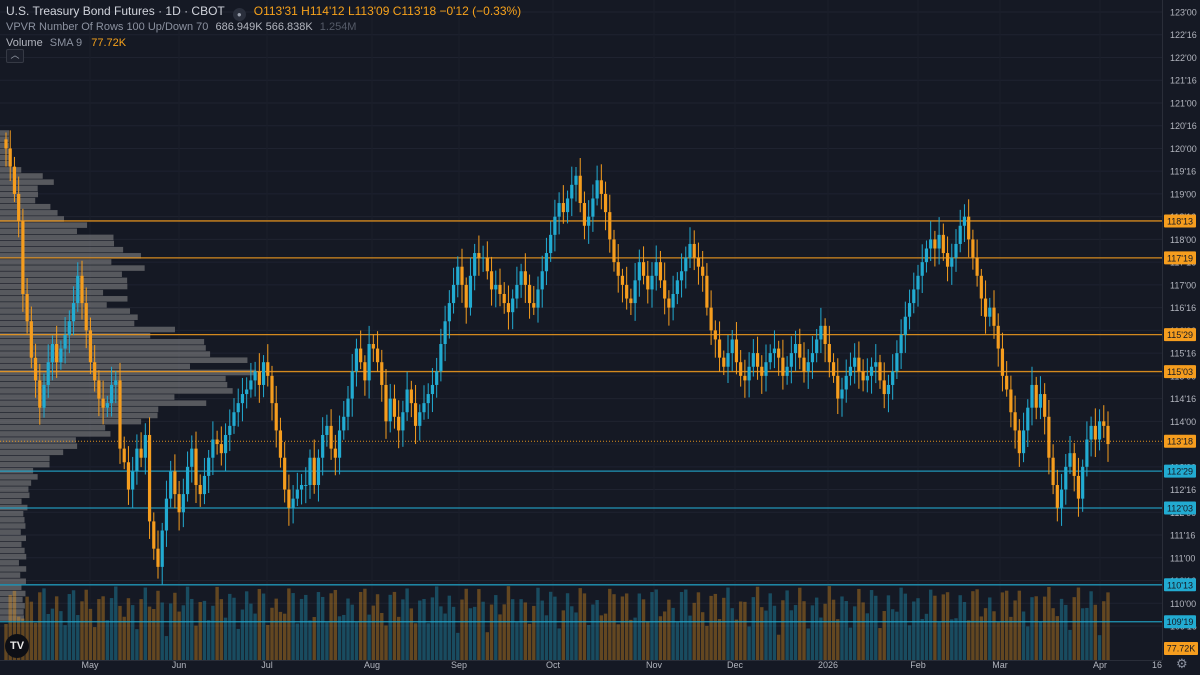 Image resolution: width=1200 pixels, height=675 pixels. Describe the element at coordinates (90, 665) in the screenshot. I see `time-tick-label: May` at that location.